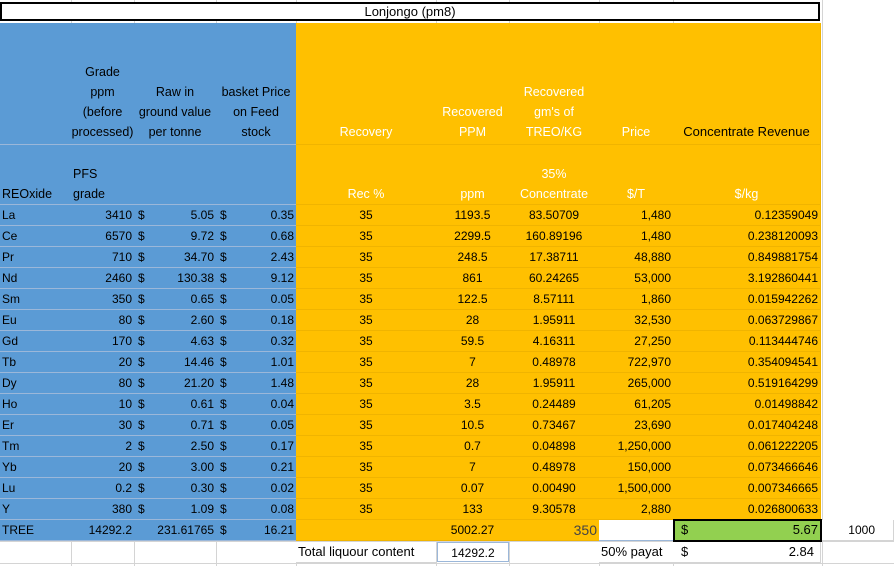 The width and height of the screenshot is (894, 566). What do you see at coordinates (175, 425) in the screenshot?
I see `cell-raw-value: $0.71` at bounding box center [175, 425].